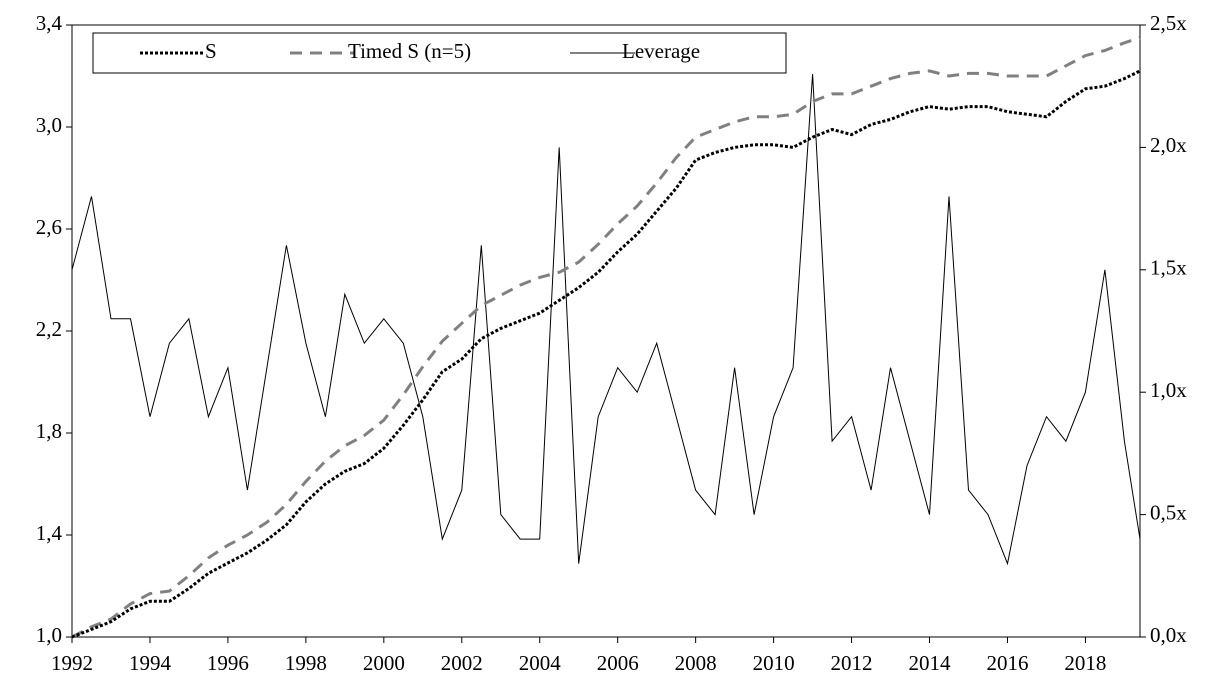 The height and width of the screenshot is (685, 1225). I want to click on y2-tick-label: 1,0x, so click(1168, 390).